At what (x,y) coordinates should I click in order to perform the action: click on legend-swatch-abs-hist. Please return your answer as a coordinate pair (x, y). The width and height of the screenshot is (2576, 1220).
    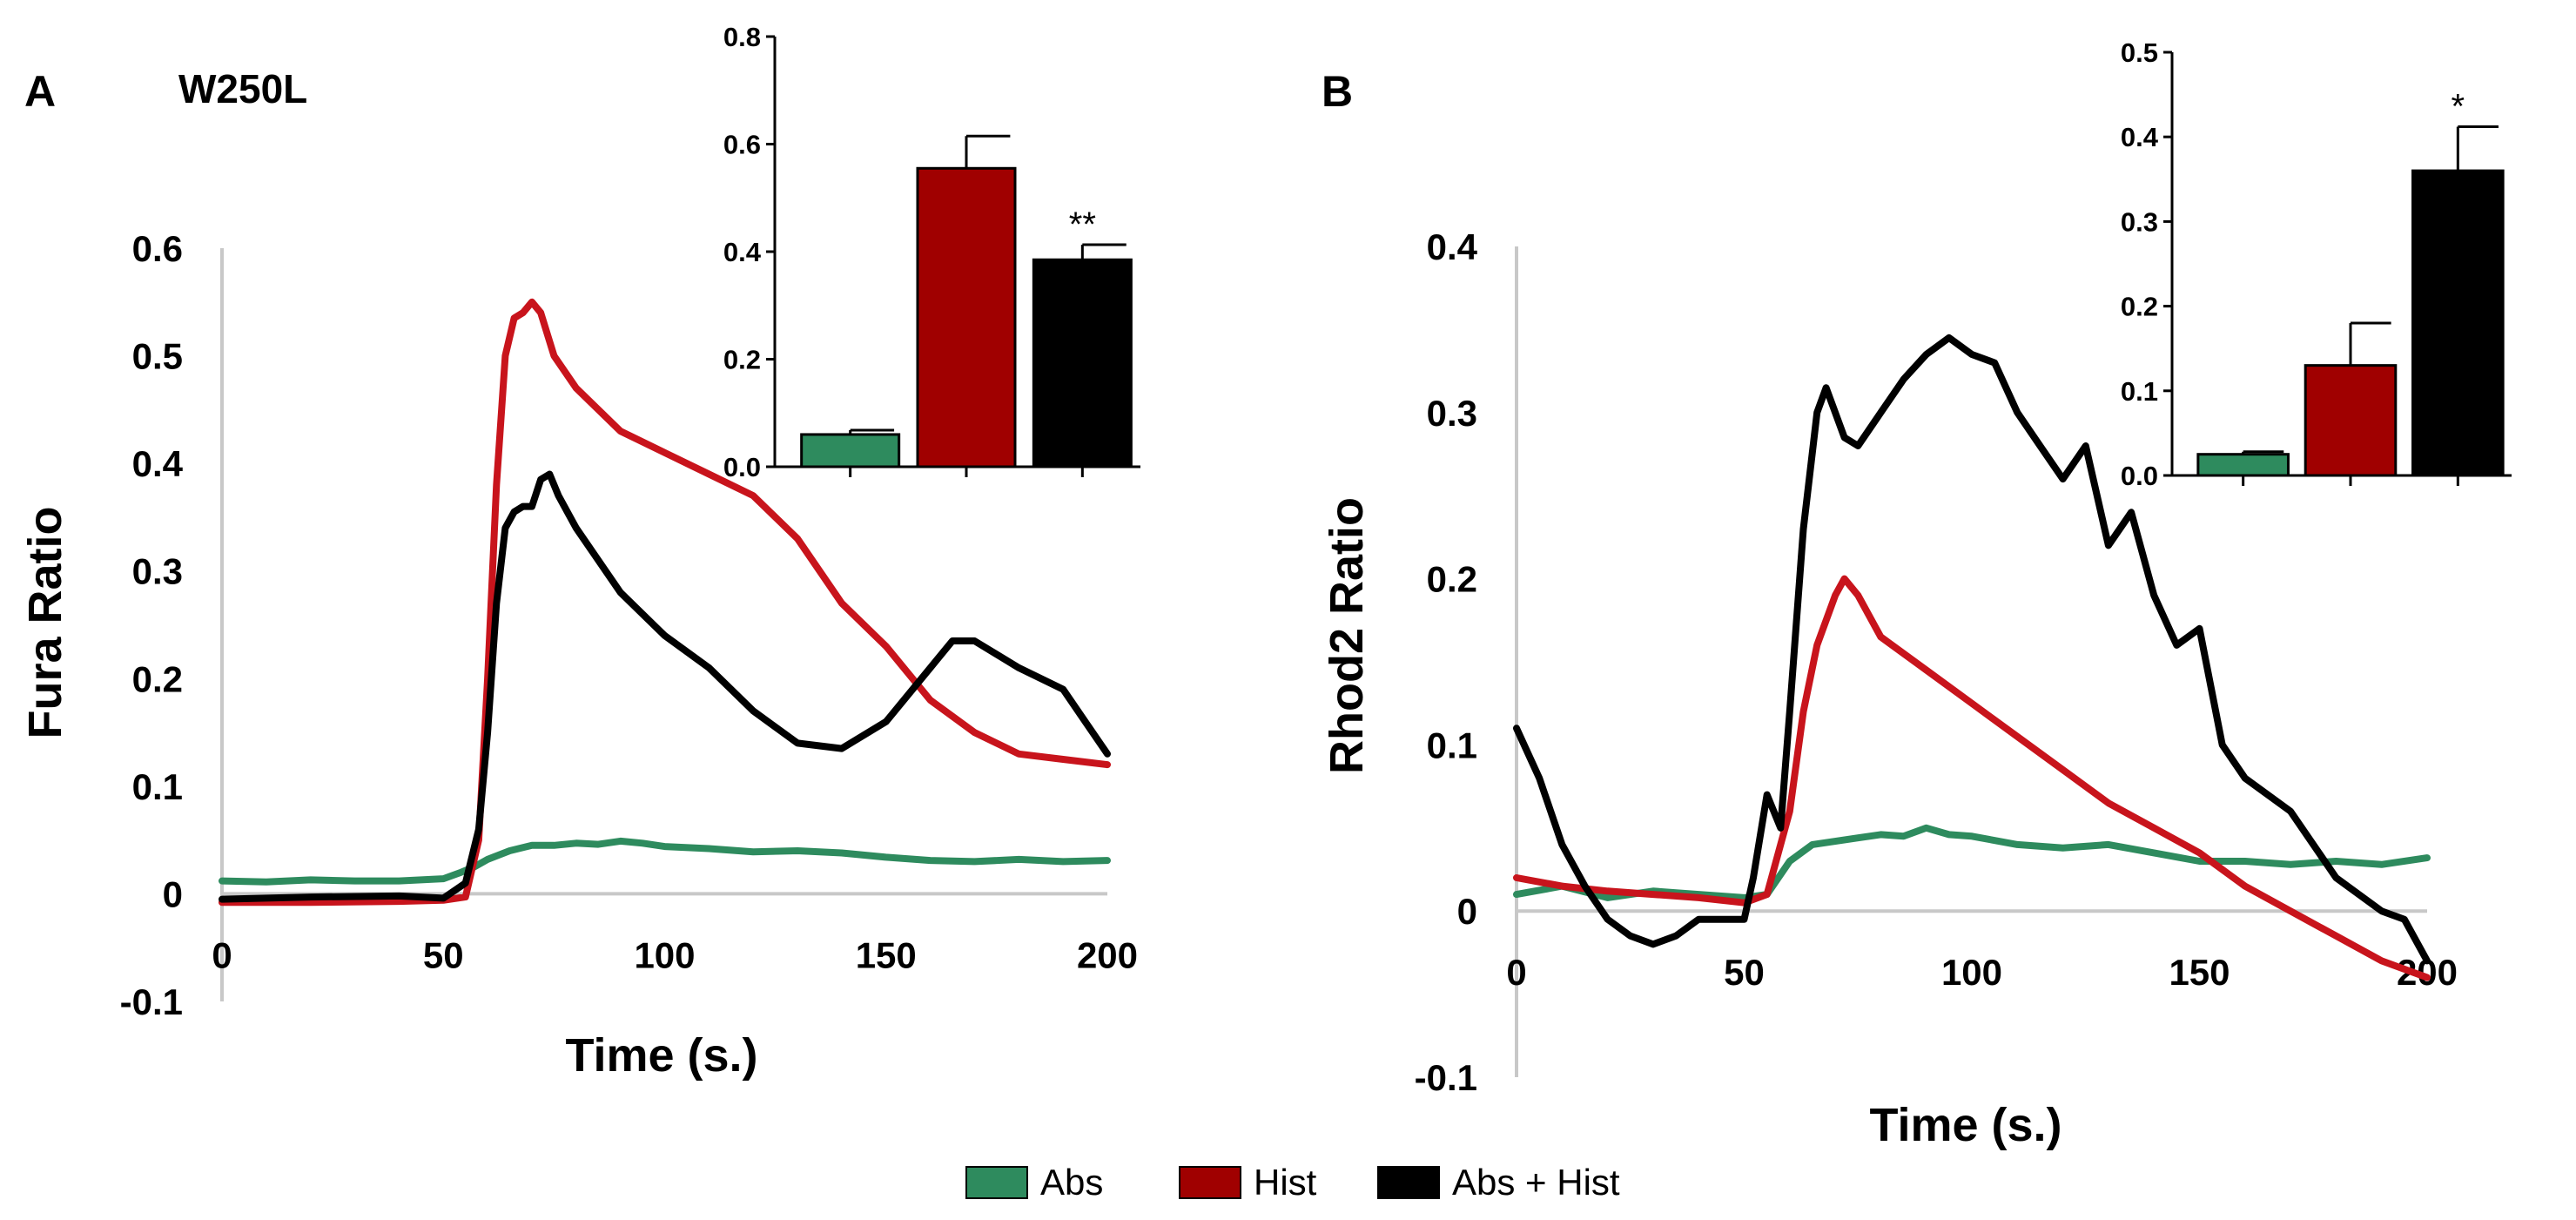
    Looking at the image, I should click on (1408, 1182).